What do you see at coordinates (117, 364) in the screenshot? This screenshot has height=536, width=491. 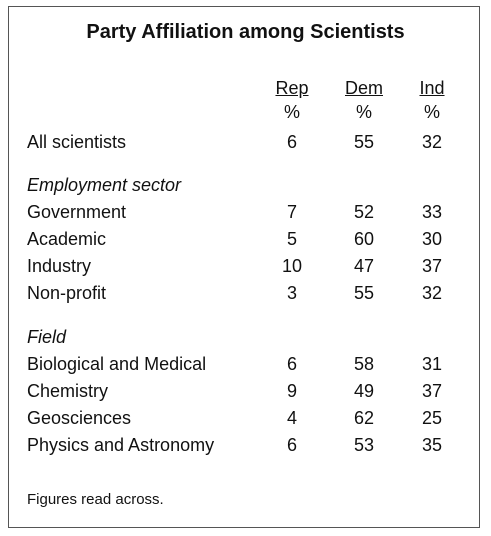 I see `row-label: Biological and Medical` at bounding box center [117, 364].